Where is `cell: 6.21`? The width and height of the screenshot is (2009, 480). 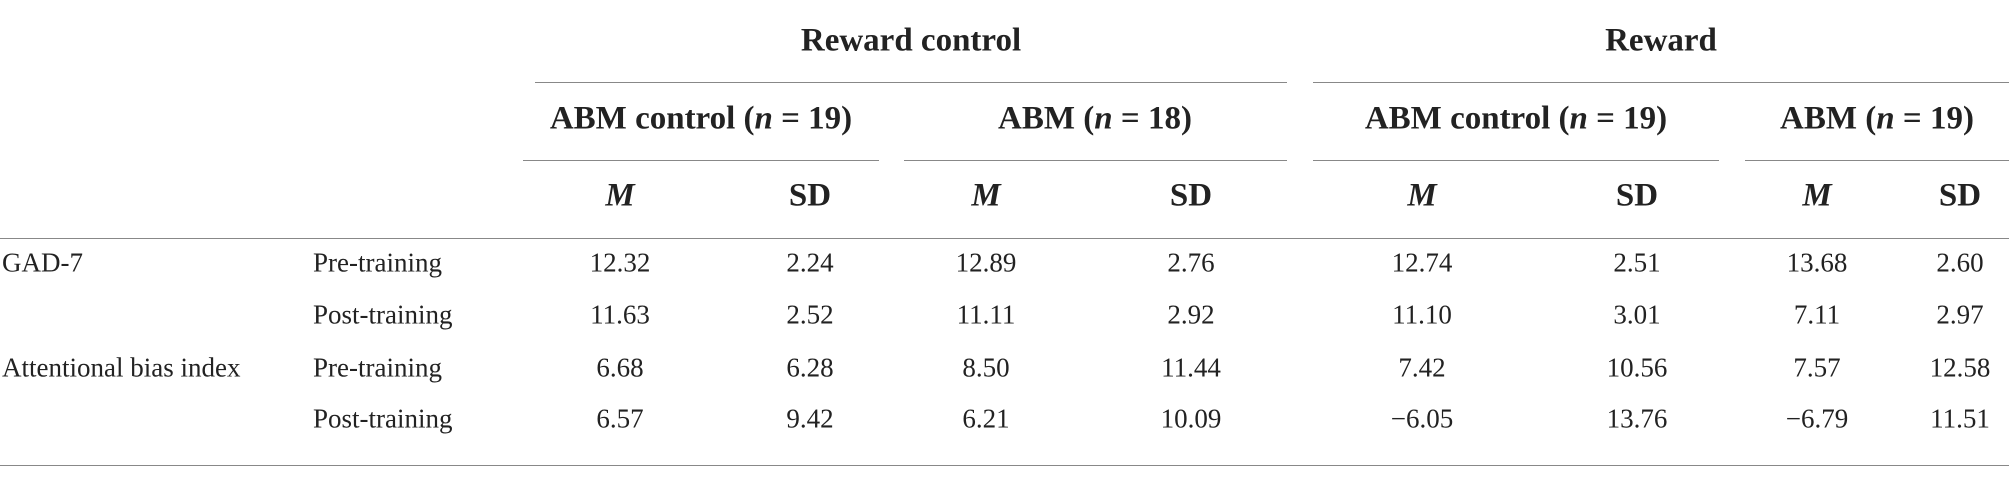
cell: 6.21 is located at coordinates (986, 418).